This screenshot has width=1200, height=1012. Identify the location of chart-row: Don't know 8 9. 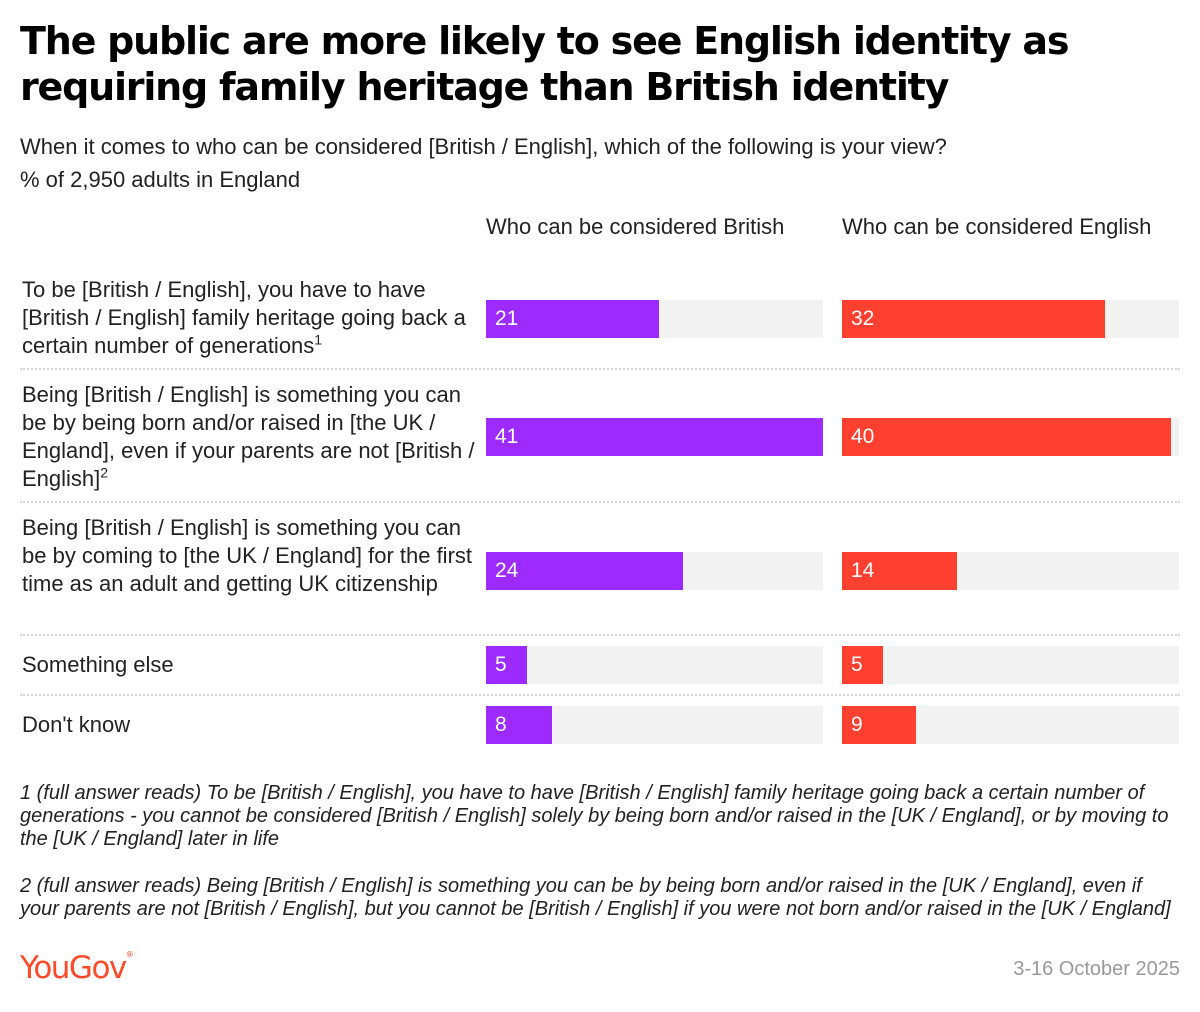
(600, 728).